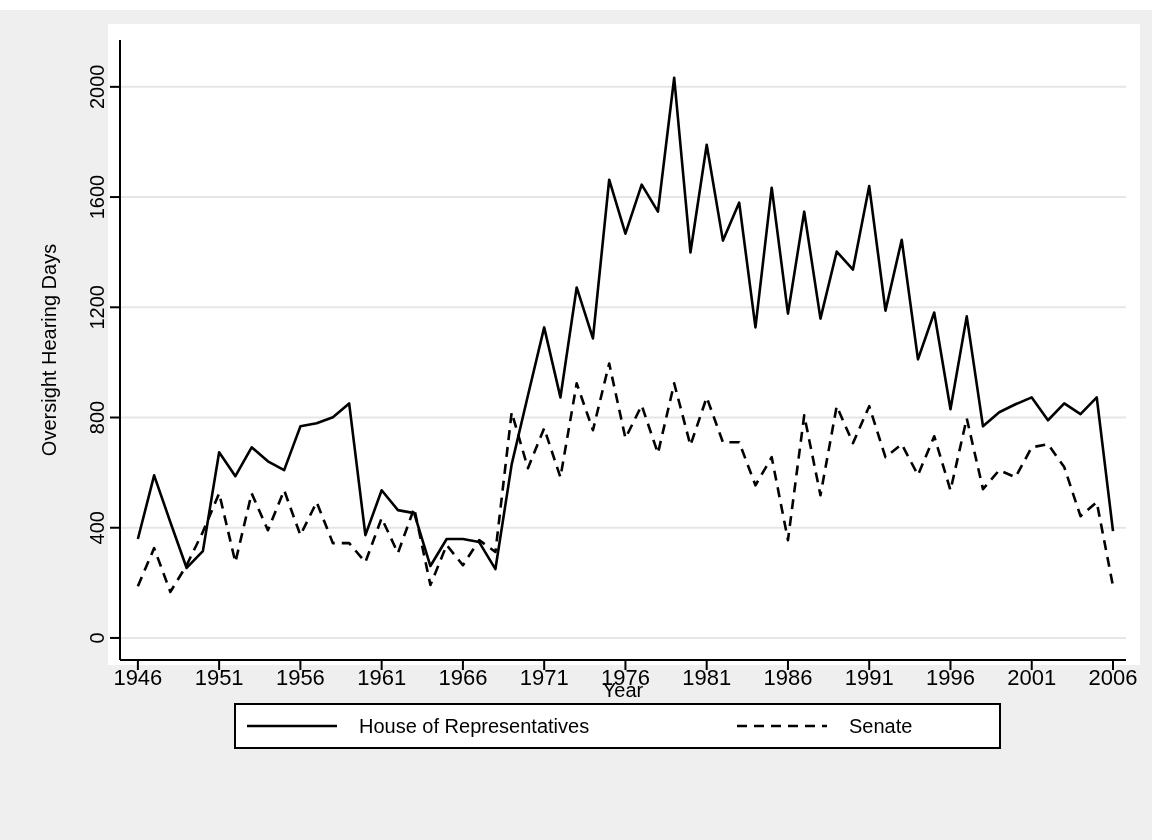 The height and width of the screenshot is (840, 1152). Describe the element at coordinates (97, 417) in the screenshot. I see `y-tick-label: 800` at that location.